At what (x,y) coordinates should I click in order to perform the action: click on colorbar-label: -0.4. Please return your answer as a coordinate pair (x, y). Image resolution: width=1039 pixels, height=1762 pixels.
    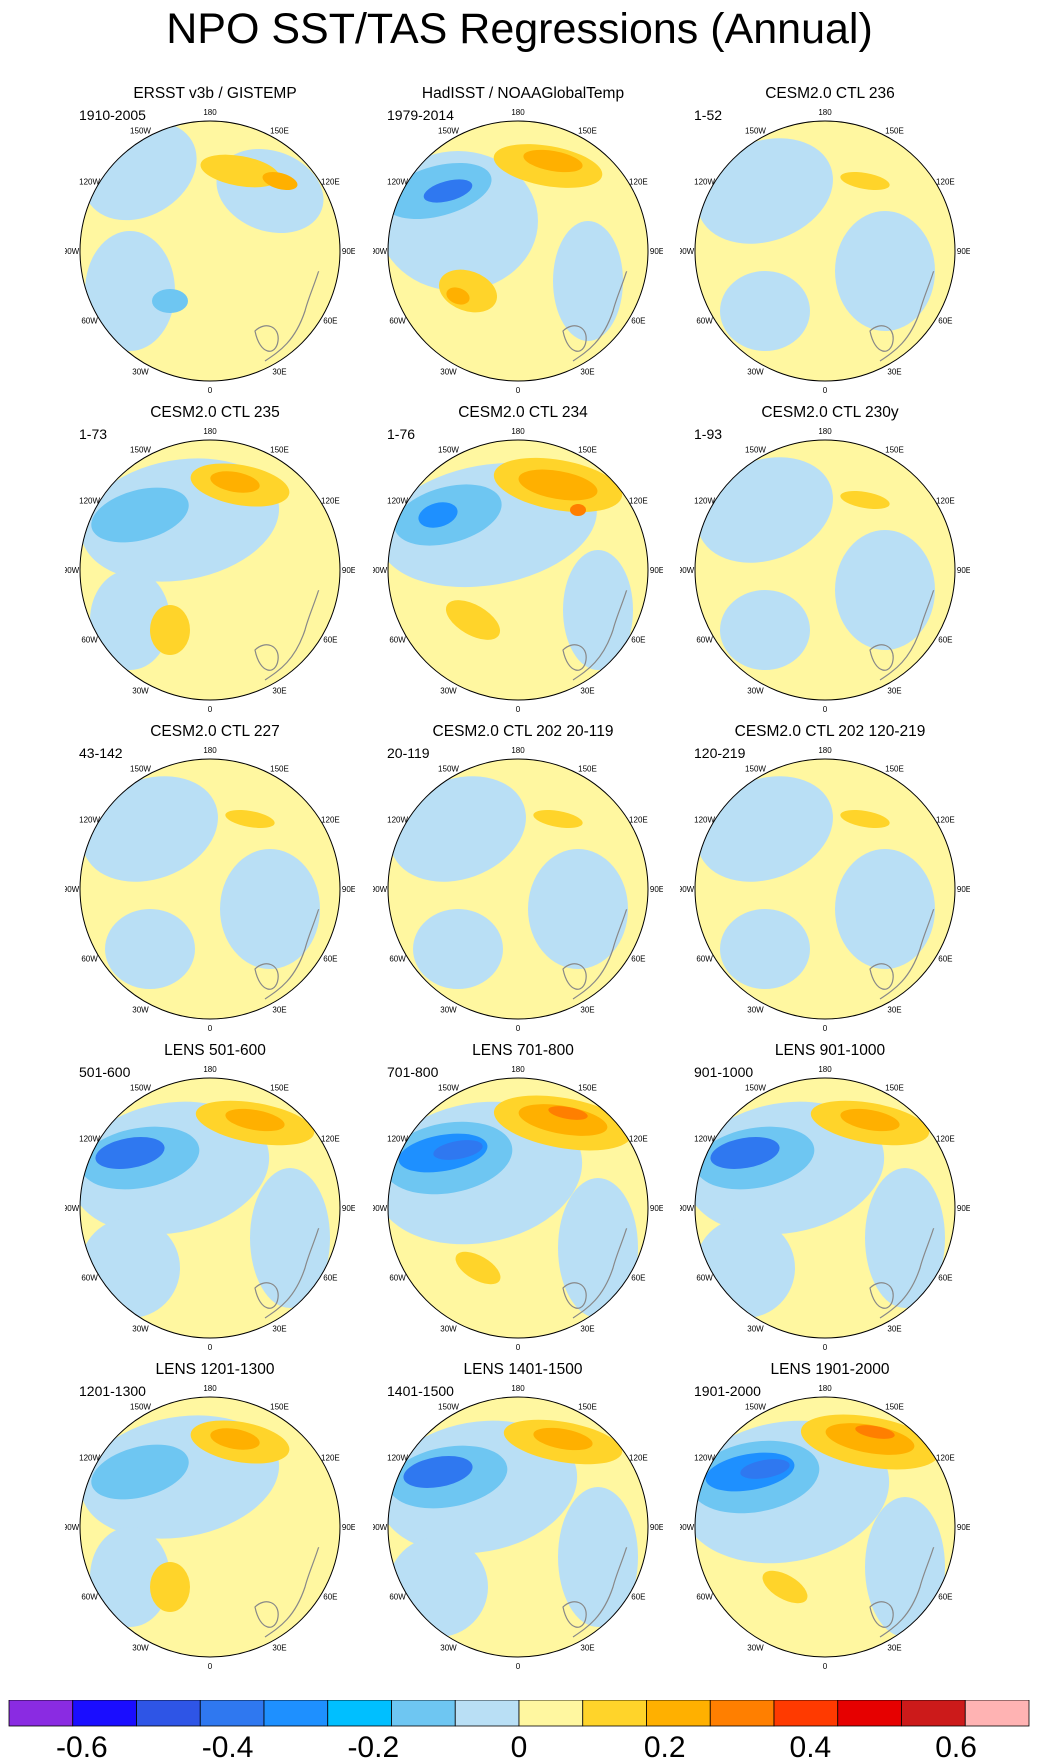
    Looking at the image, I should click on (228, 1746).